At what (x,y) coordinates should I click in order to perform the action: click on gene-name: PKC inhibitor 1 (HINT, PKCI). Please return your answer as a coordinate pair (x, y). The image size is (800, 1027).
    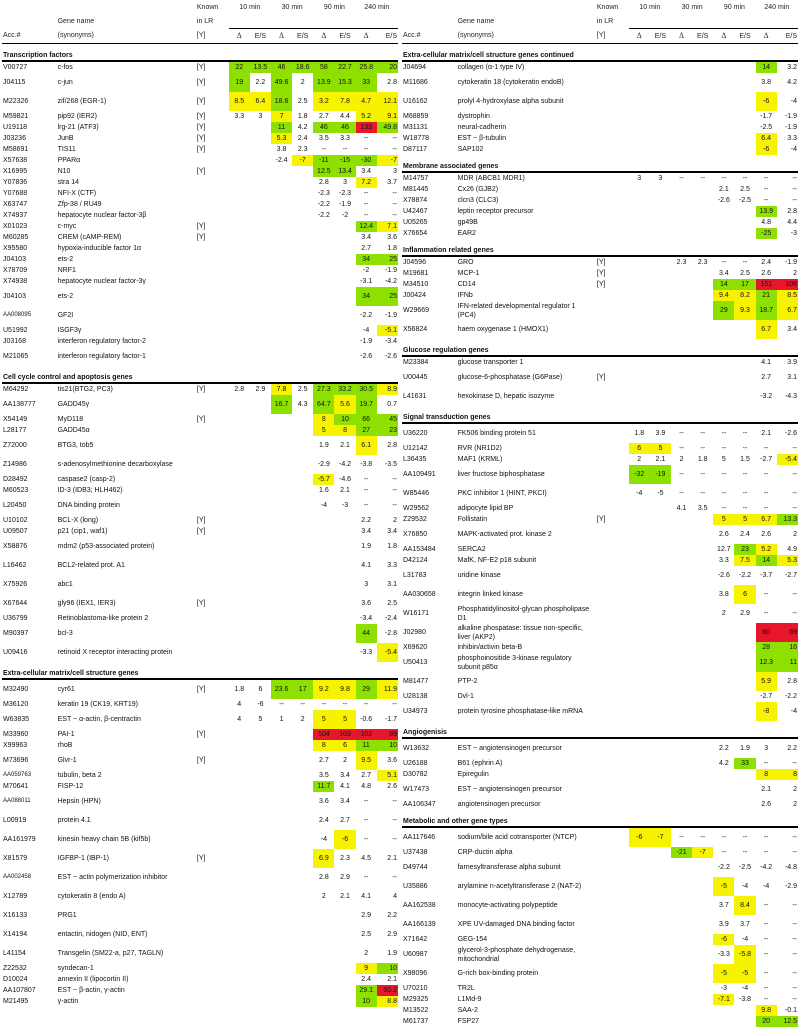
    Looking at the image, I should click on (526, 493).